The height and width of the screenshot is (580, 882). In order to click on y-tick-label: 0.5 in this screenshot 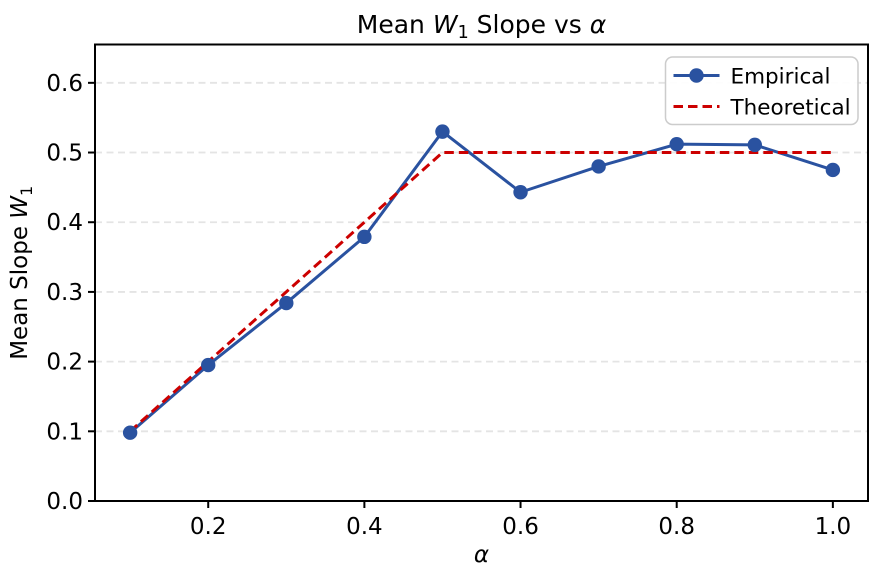, I will do `click(64, 154)`.